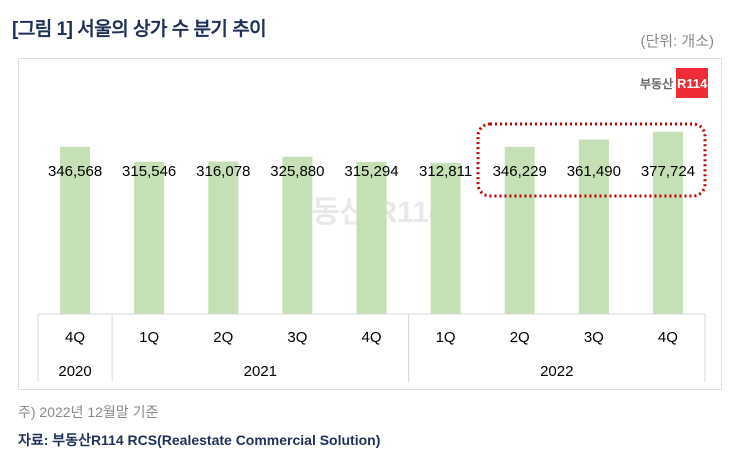 The height and width of the screenshot is (463, 730). What do you see at coordinates (75, 171) in the screenshot?
I see `data-label: 346,568` at bounding box center [75, 171].